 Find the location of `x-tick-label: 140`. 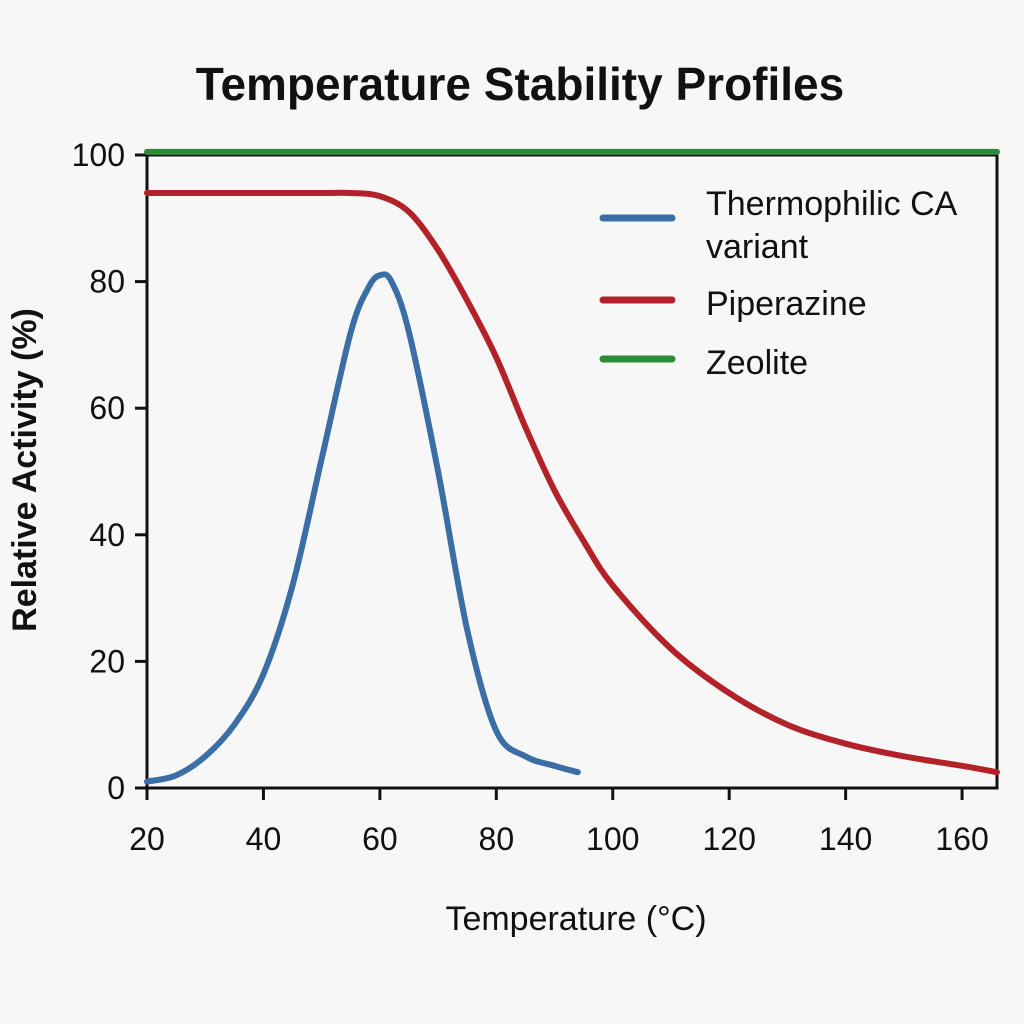

x-tick-label: 140 is located at coordinates (845, 839).